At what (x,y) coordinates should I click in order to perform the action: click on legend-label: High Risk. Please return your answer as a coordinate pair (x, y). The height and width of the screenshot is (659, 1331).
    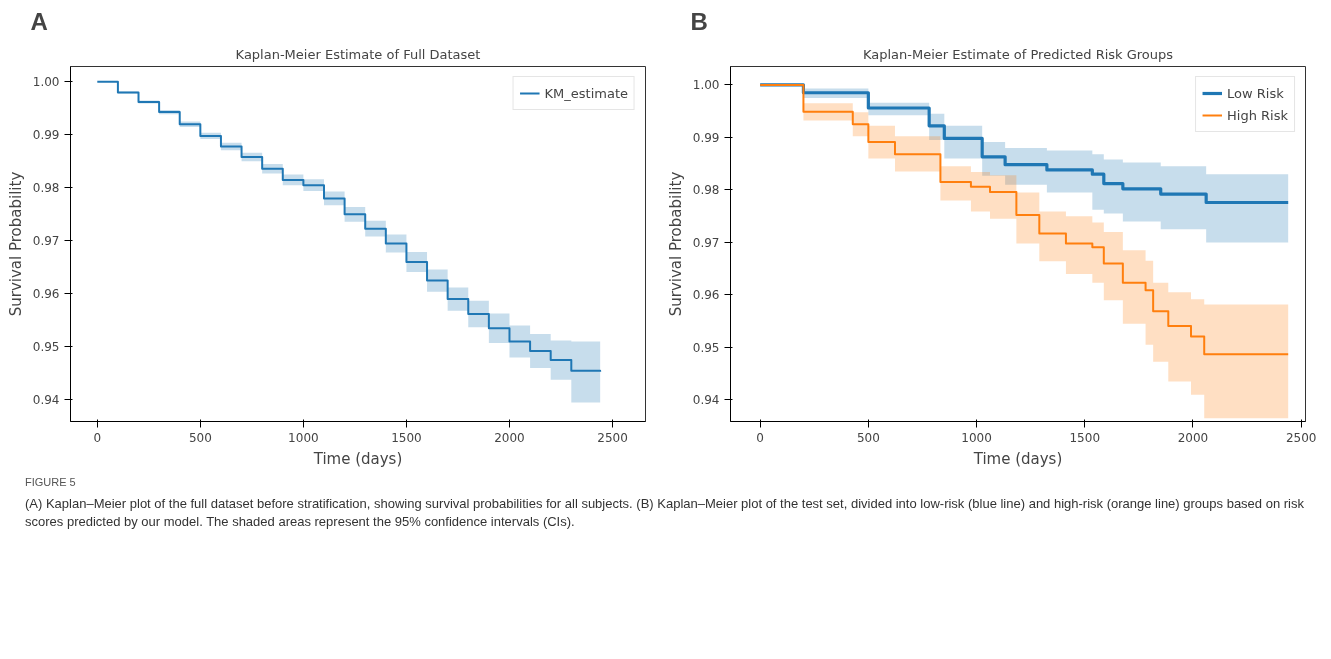
    Looking at the image, I should click on (1257, 115).